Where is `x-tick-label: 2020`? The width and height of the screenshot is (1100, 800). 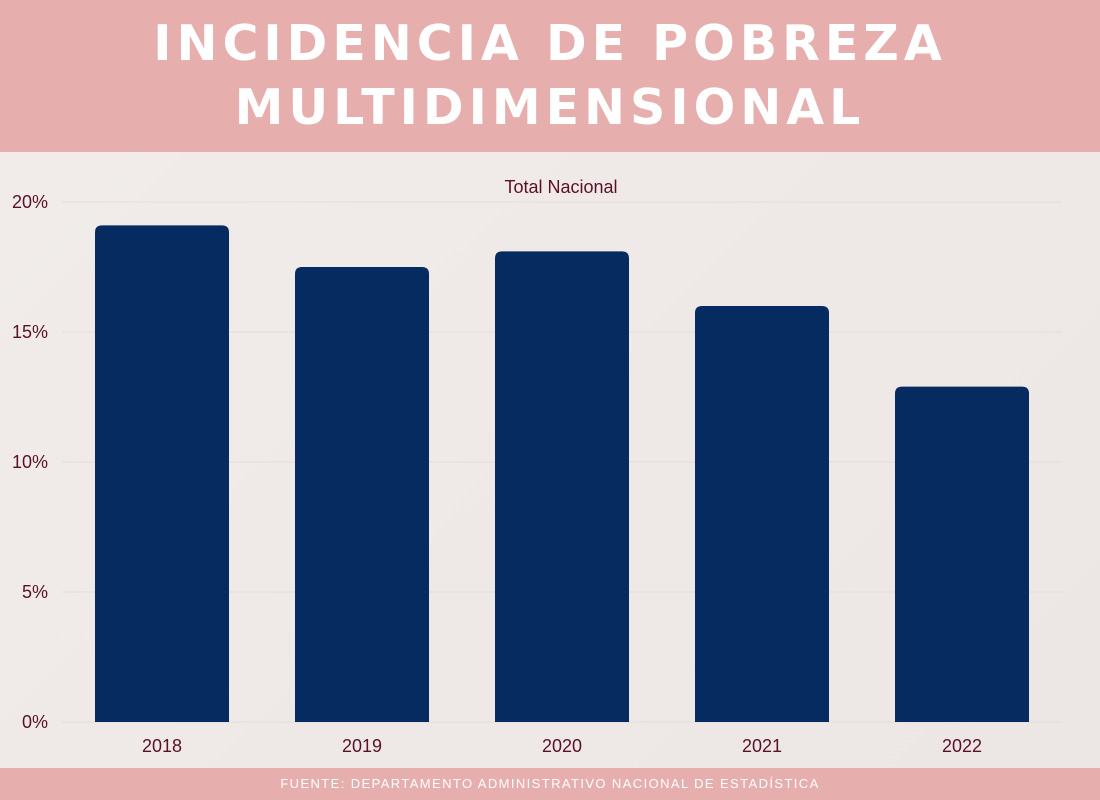
x-tick-label: 2020 is located at coordinates (562, 746).